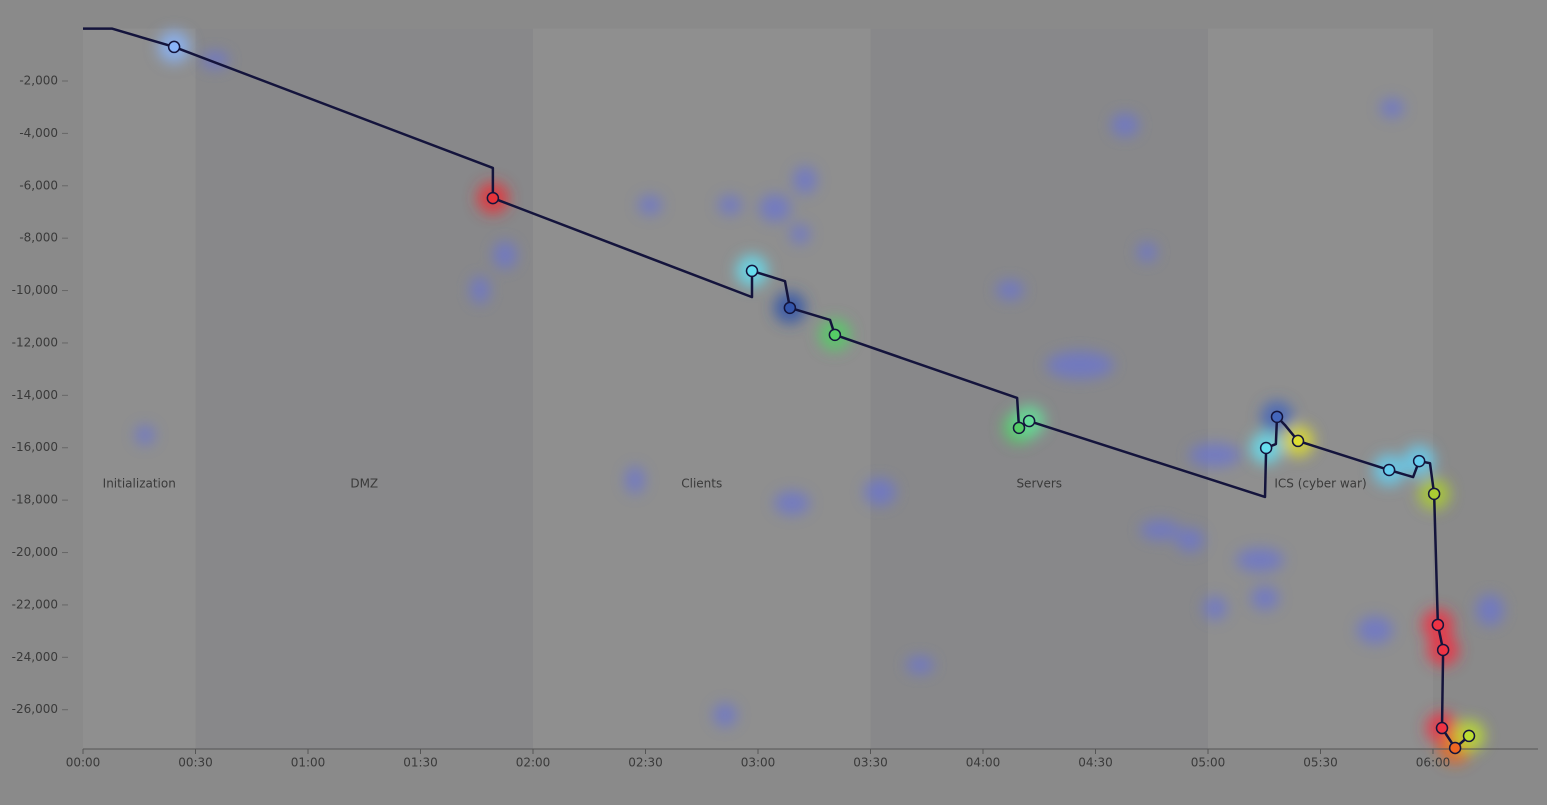 This screenshot has height=805, width=1547. I want to click on phase-label: DMZ, so click(364, 484).